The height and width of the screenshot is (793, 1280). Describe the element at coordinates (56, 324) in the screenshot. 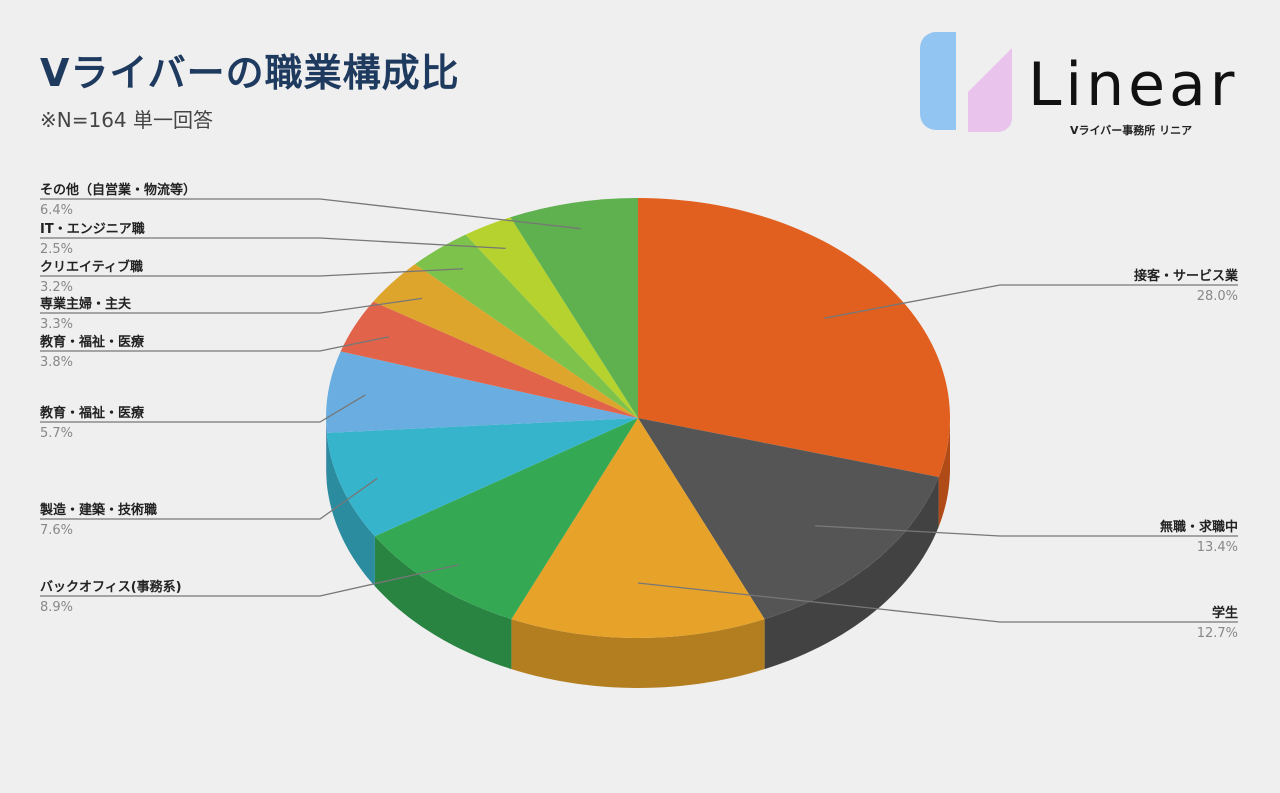

I see `slice-value-label: 3.3%` at that location.